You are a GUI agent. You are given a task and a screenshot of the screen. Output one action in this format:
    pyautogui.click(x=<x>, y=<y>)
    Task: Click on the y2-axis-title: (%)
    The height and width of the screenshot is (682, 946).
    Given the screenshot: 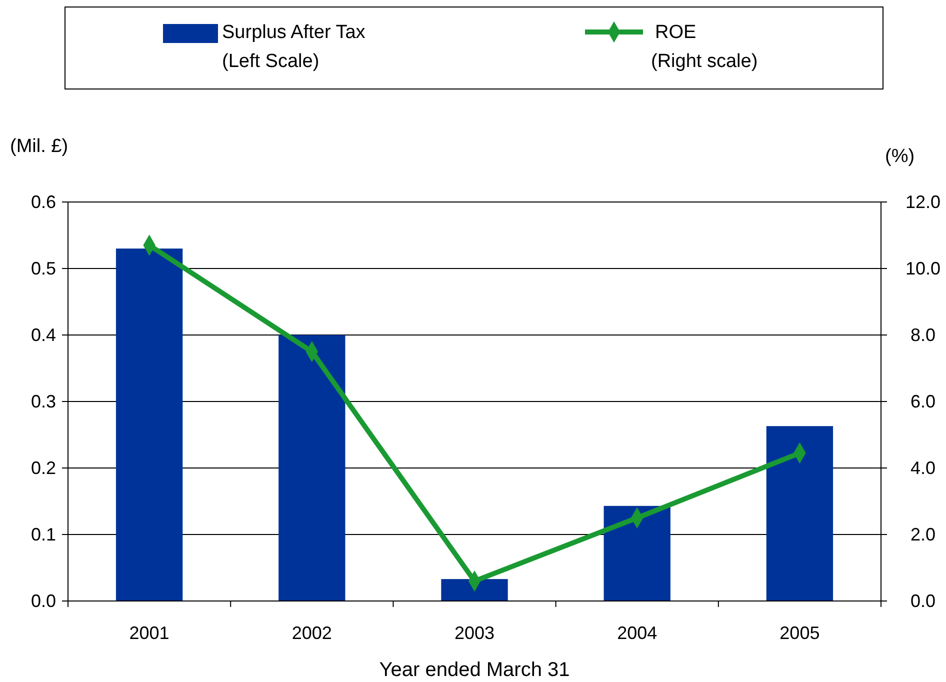 What is the action you would take?
    pyautogui.click(x=900, y=156)
    